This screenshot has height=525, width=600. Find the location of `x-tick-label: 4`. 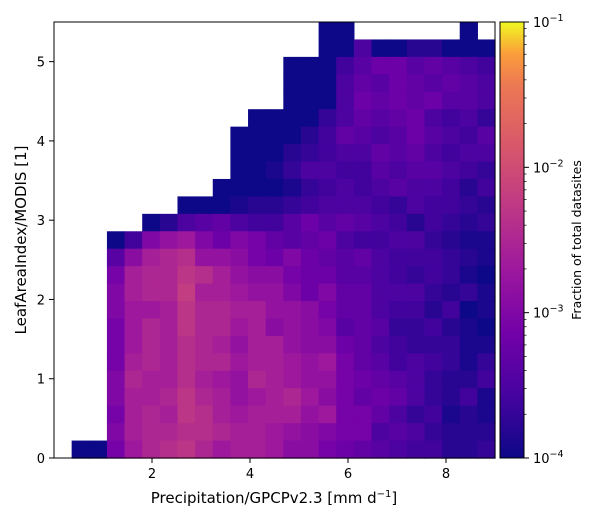

x-tick-label: 4 is located at coordinates (250, 474).